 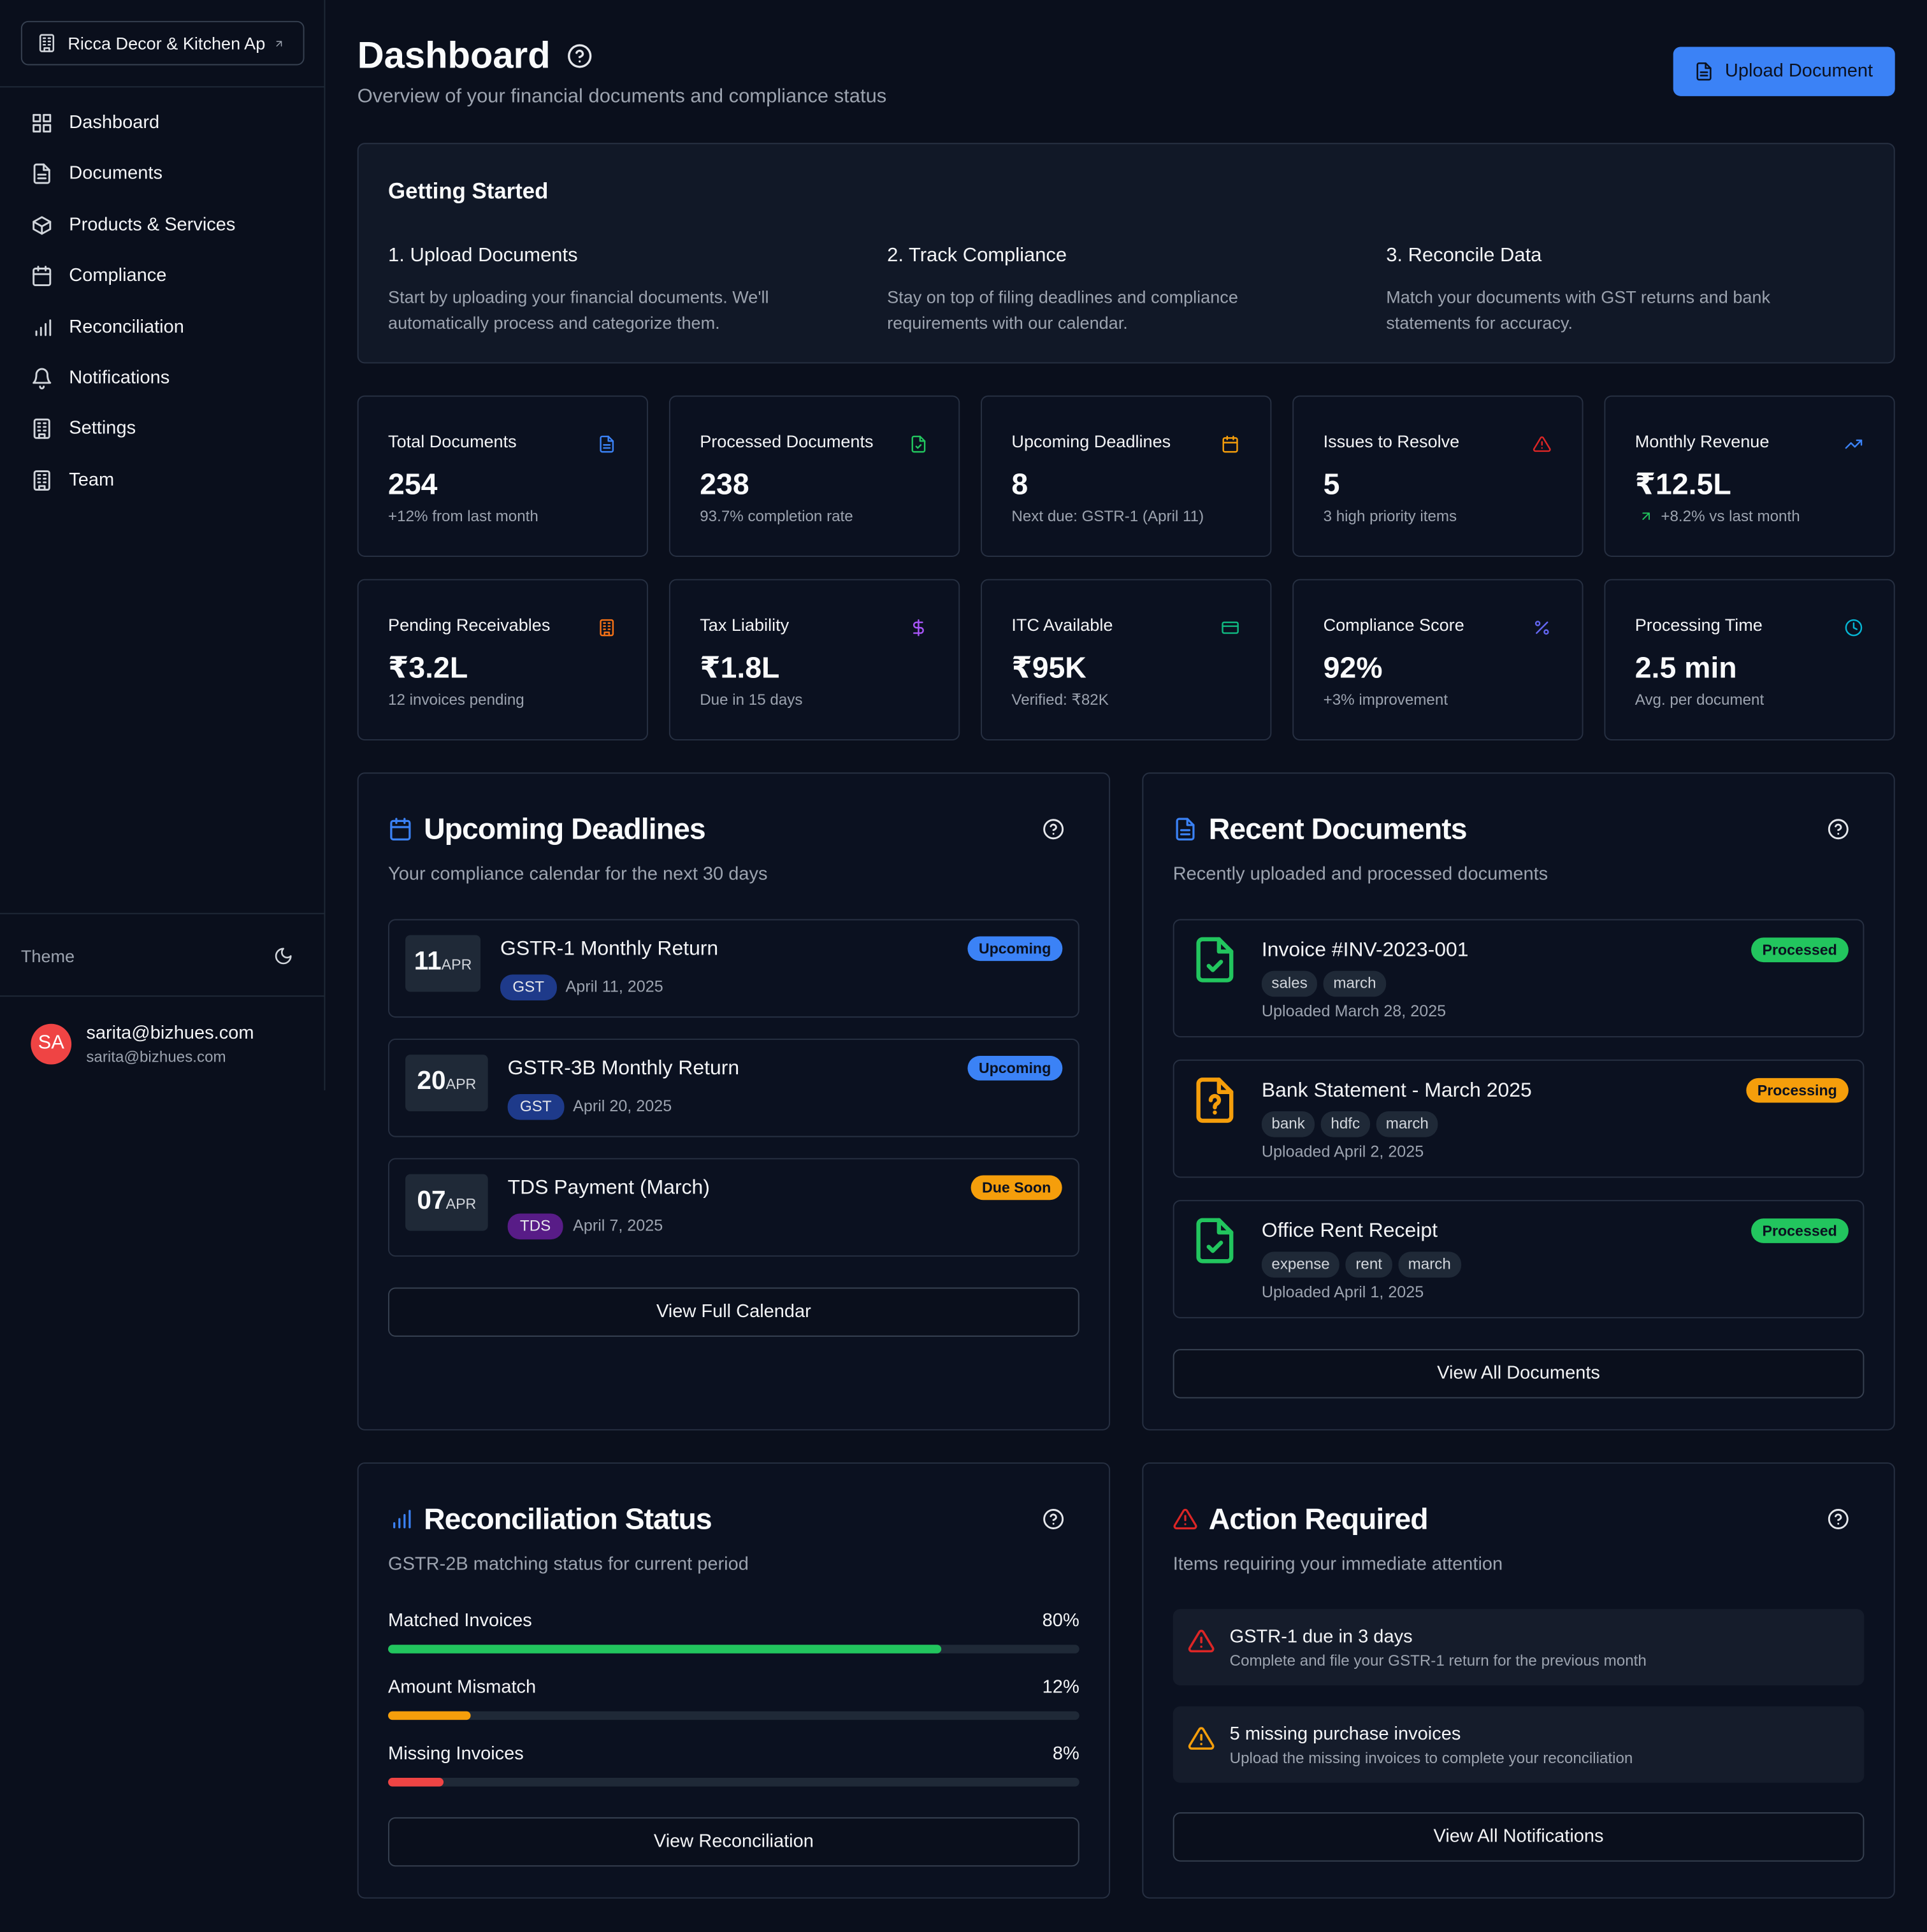 What do you see at coordinates (1016, 1187) in the screenshot?
I see `status-badge: Due Soon` at bounding box center [1016, 1187].